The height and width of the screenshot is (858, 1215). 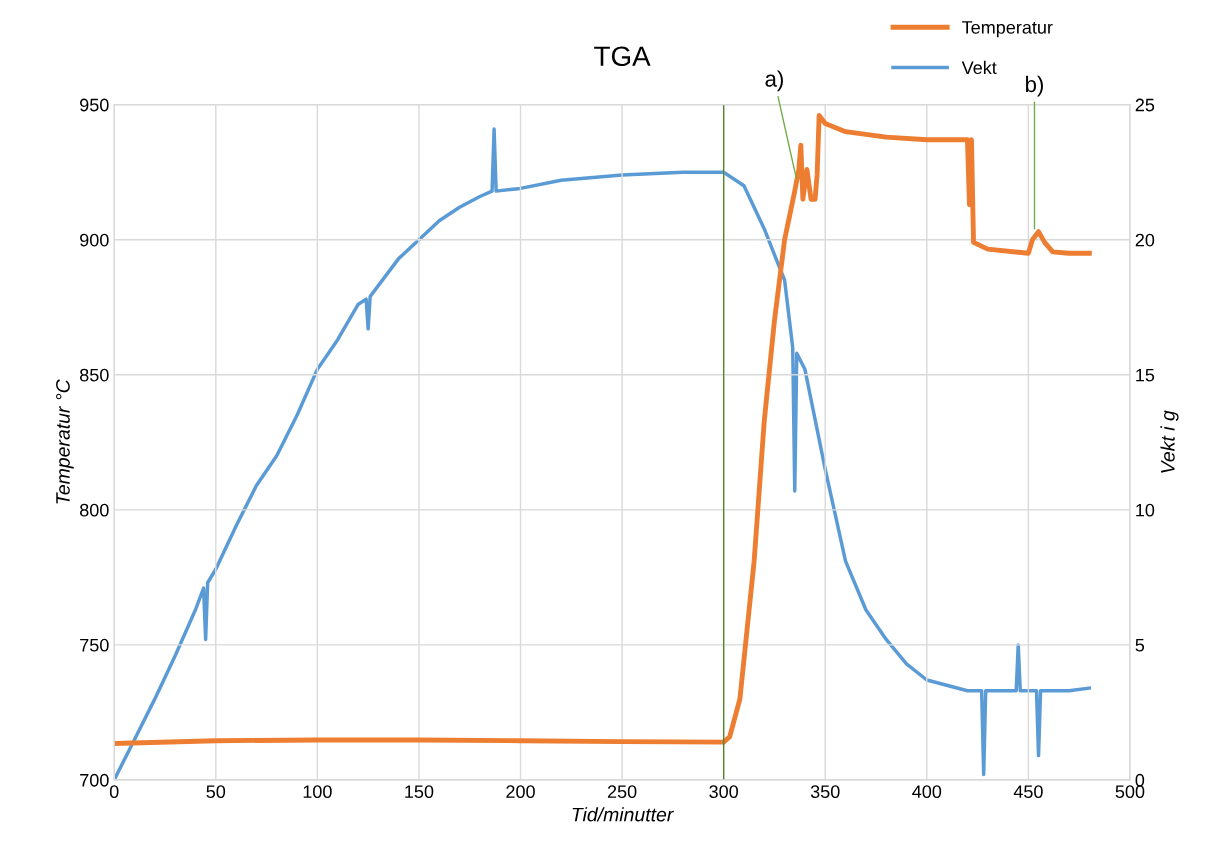 I want to click on x-tick-label: 350, so click(x=825, y=792).